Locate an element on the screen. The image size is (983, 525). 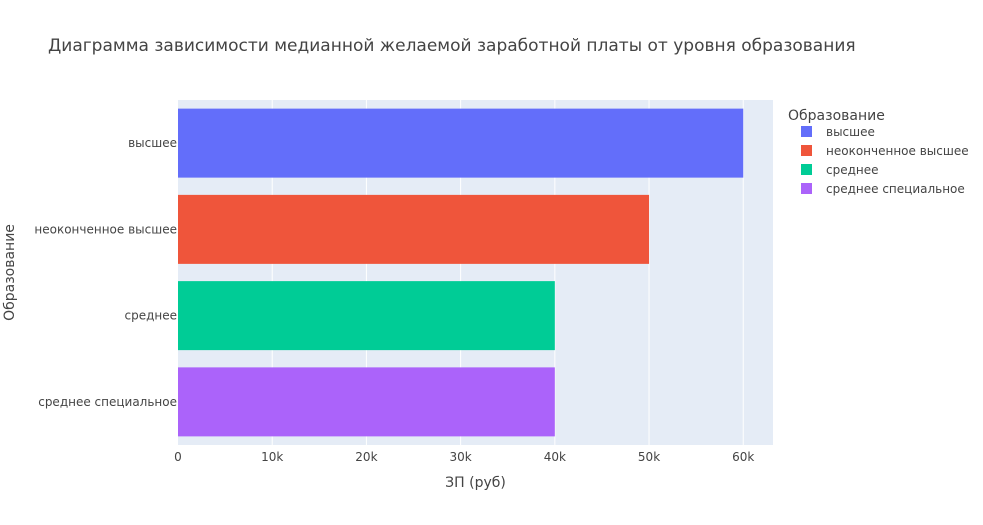
legend-title: Образование is located at coordinates (836, 116).